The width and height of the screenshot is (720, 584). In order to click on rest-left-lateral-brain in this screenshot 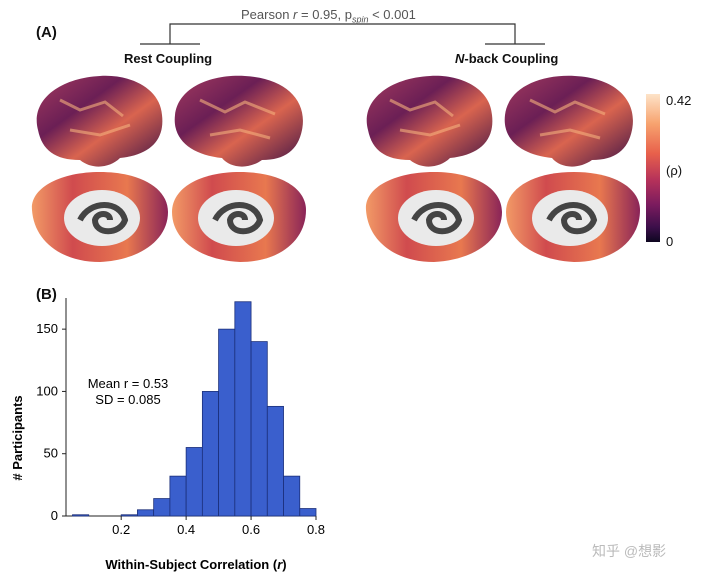, I will do `click(99, 121)`.